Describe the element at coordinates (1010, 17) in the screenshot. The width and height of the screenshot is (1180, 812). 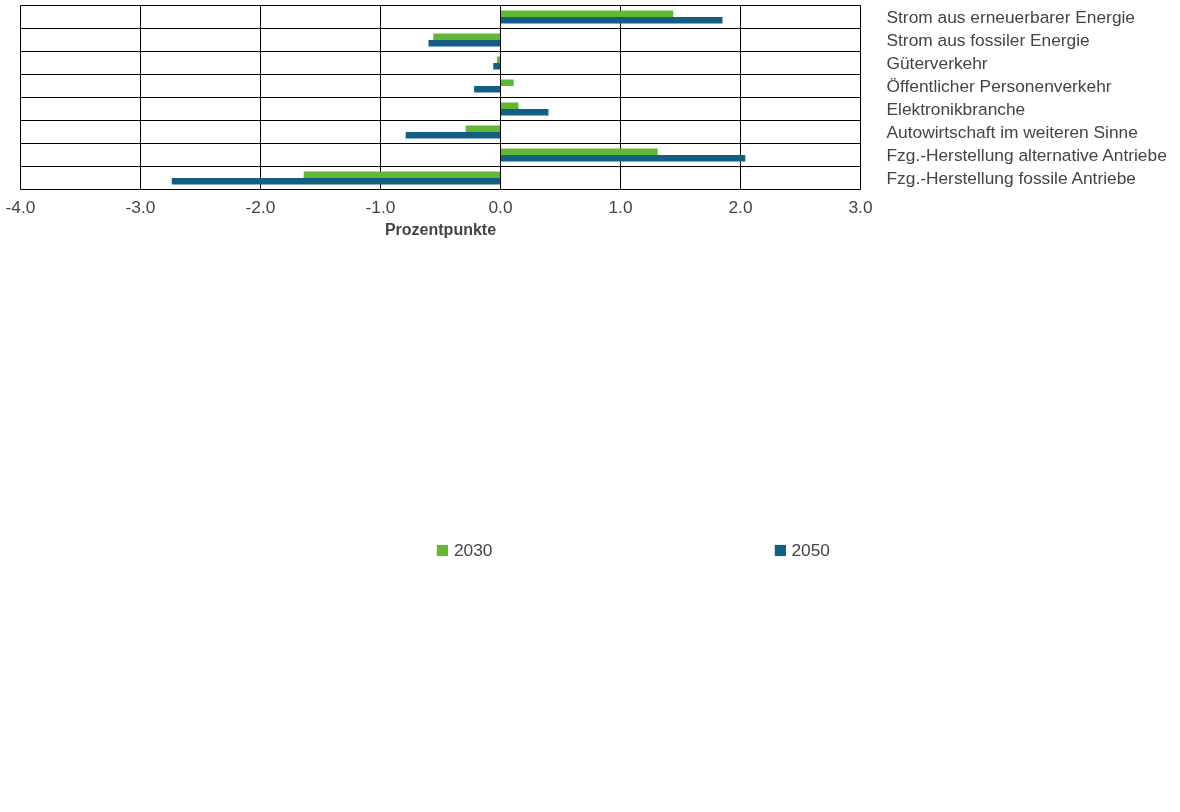
I see `y-tick-label: Strom aus erneuerbarer Energie` at that location.